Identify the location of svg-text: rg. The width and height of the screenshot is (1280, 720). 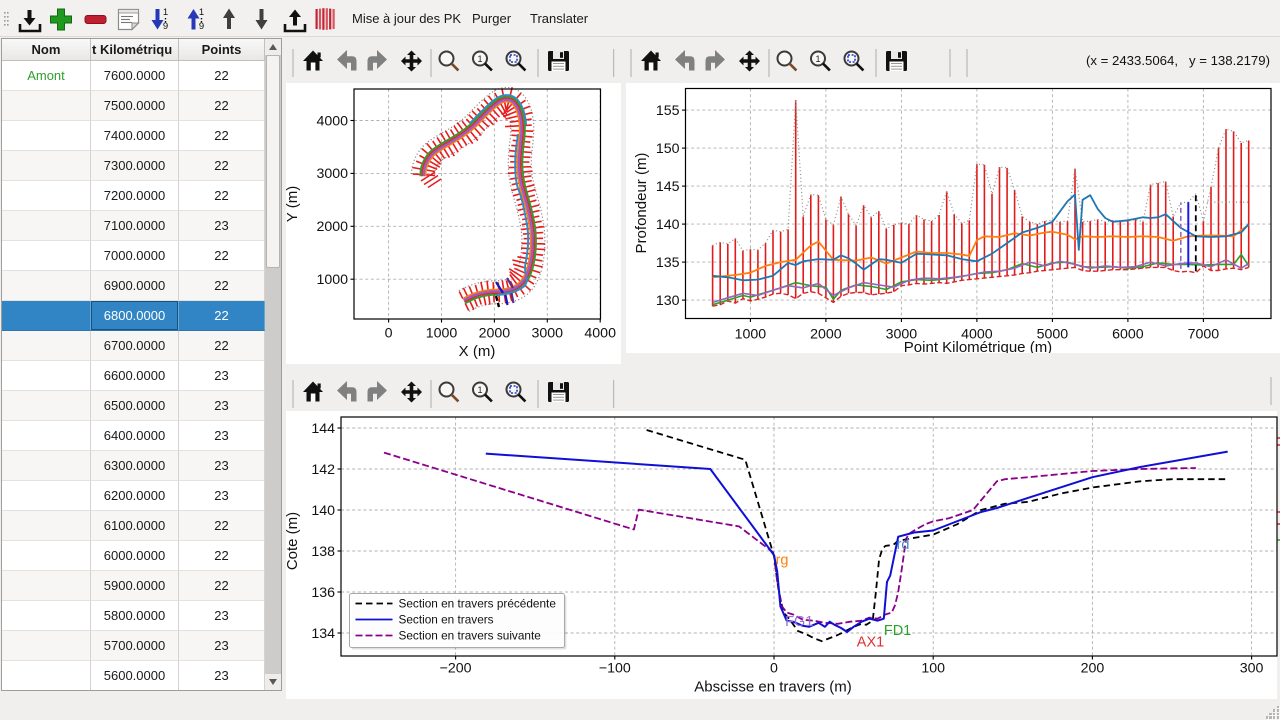
(782, 560).